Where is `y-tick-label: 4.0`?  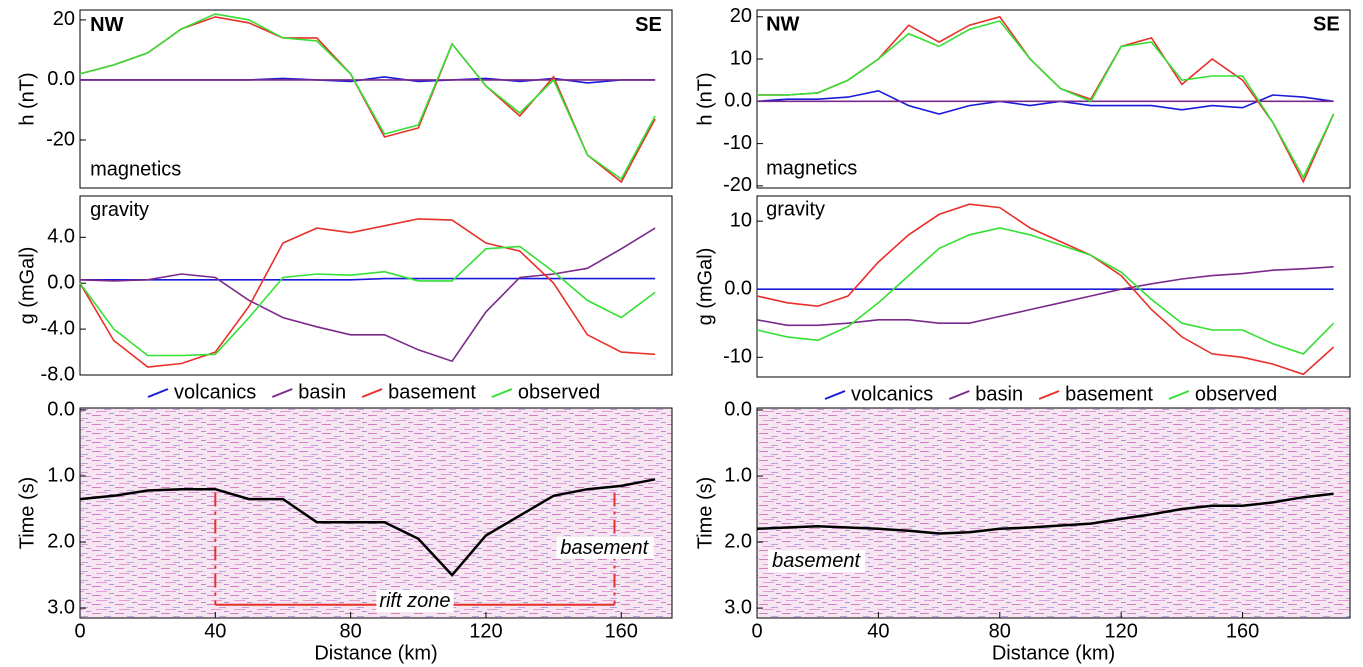
y-tick-label: 4.0 is located at coordinates (61, 237).